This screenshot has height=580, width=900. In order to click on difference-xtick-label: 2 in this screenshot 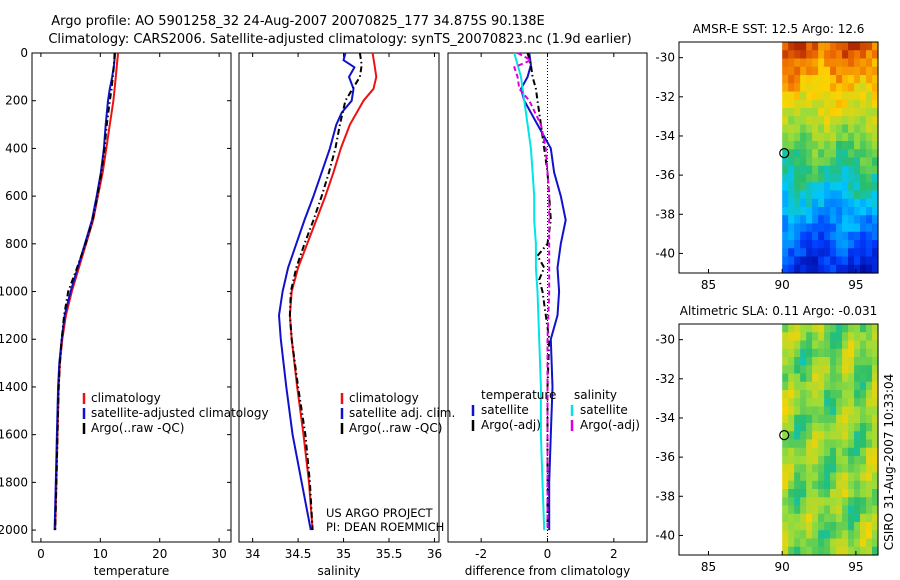, I will do `click(614, 554)`.